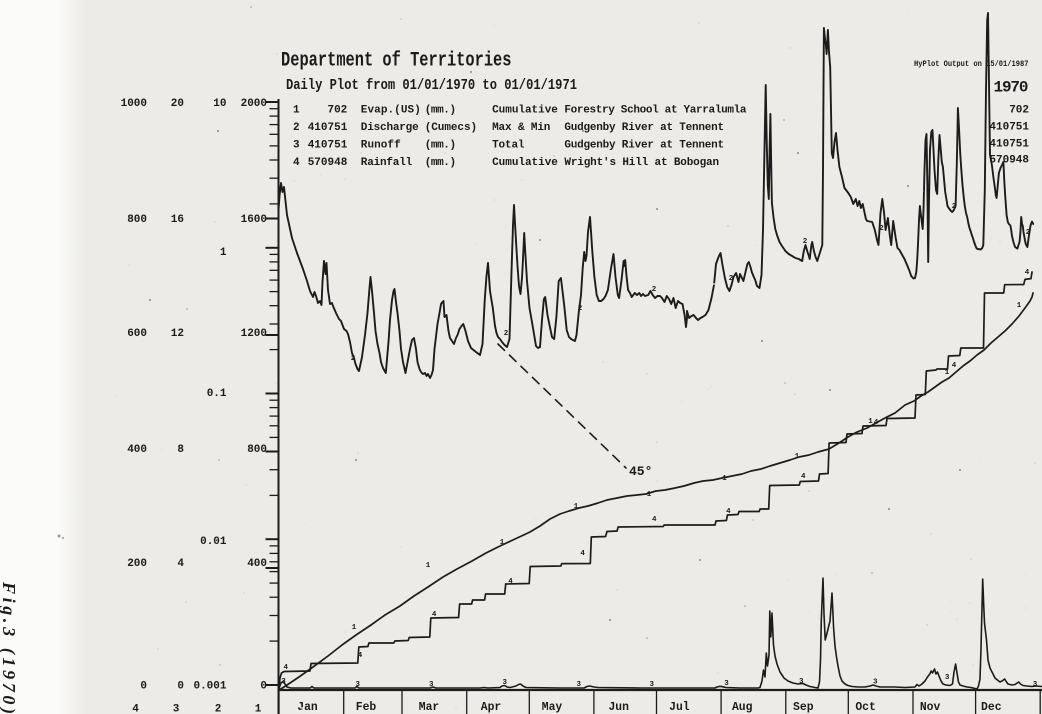  Describe the element at coordinates (641, 163) in the screenshot. I see `svg-text: Wright's Hill at Bobogan` at that location.